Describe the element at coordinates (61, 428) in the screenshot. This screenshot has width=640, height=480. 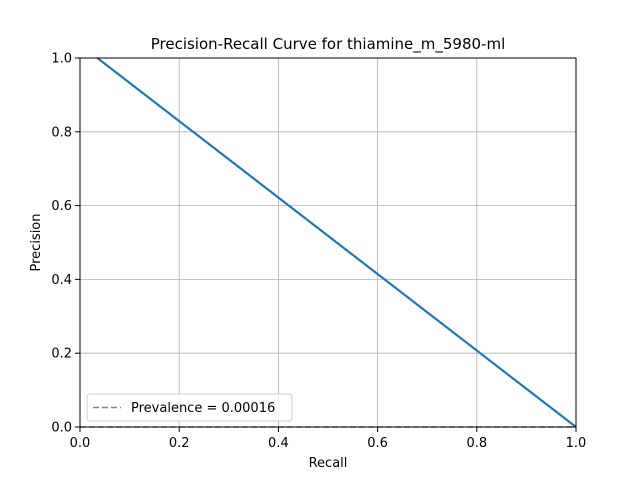
I see `y-tick-label: 0.0` at that location.